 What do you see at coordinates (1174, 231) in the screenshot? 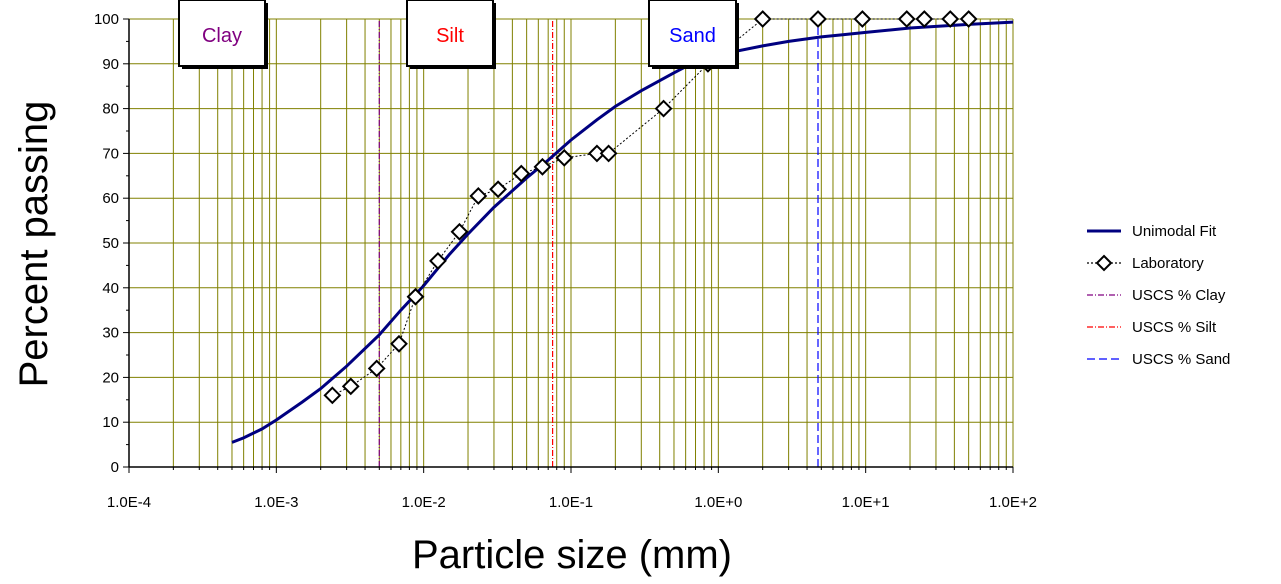
I see `legend-label: Unimodal Fit` at bounding box center [1174, 231].